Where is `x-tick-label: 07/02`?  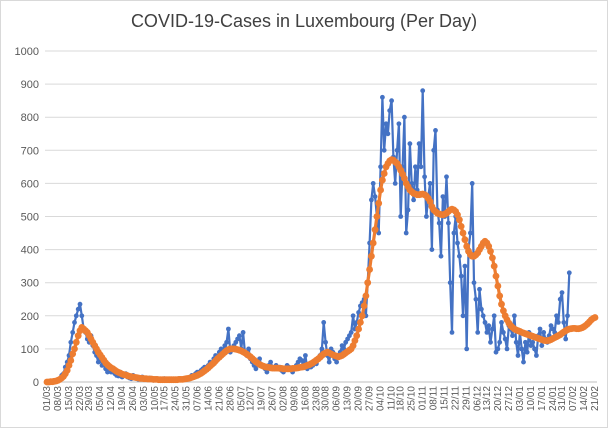 x-tick-label: 07/02 is located at coordinates (573, 398).